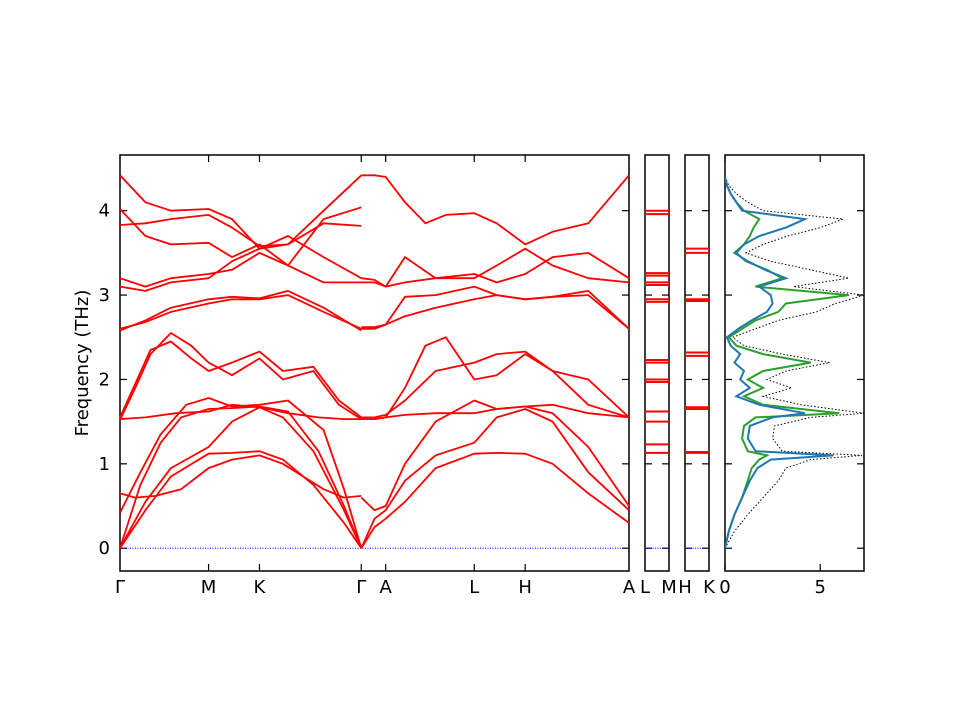 The image size is (960, 720). I want to click on y-axis-label: Frequency (THz), so click(82, 363).